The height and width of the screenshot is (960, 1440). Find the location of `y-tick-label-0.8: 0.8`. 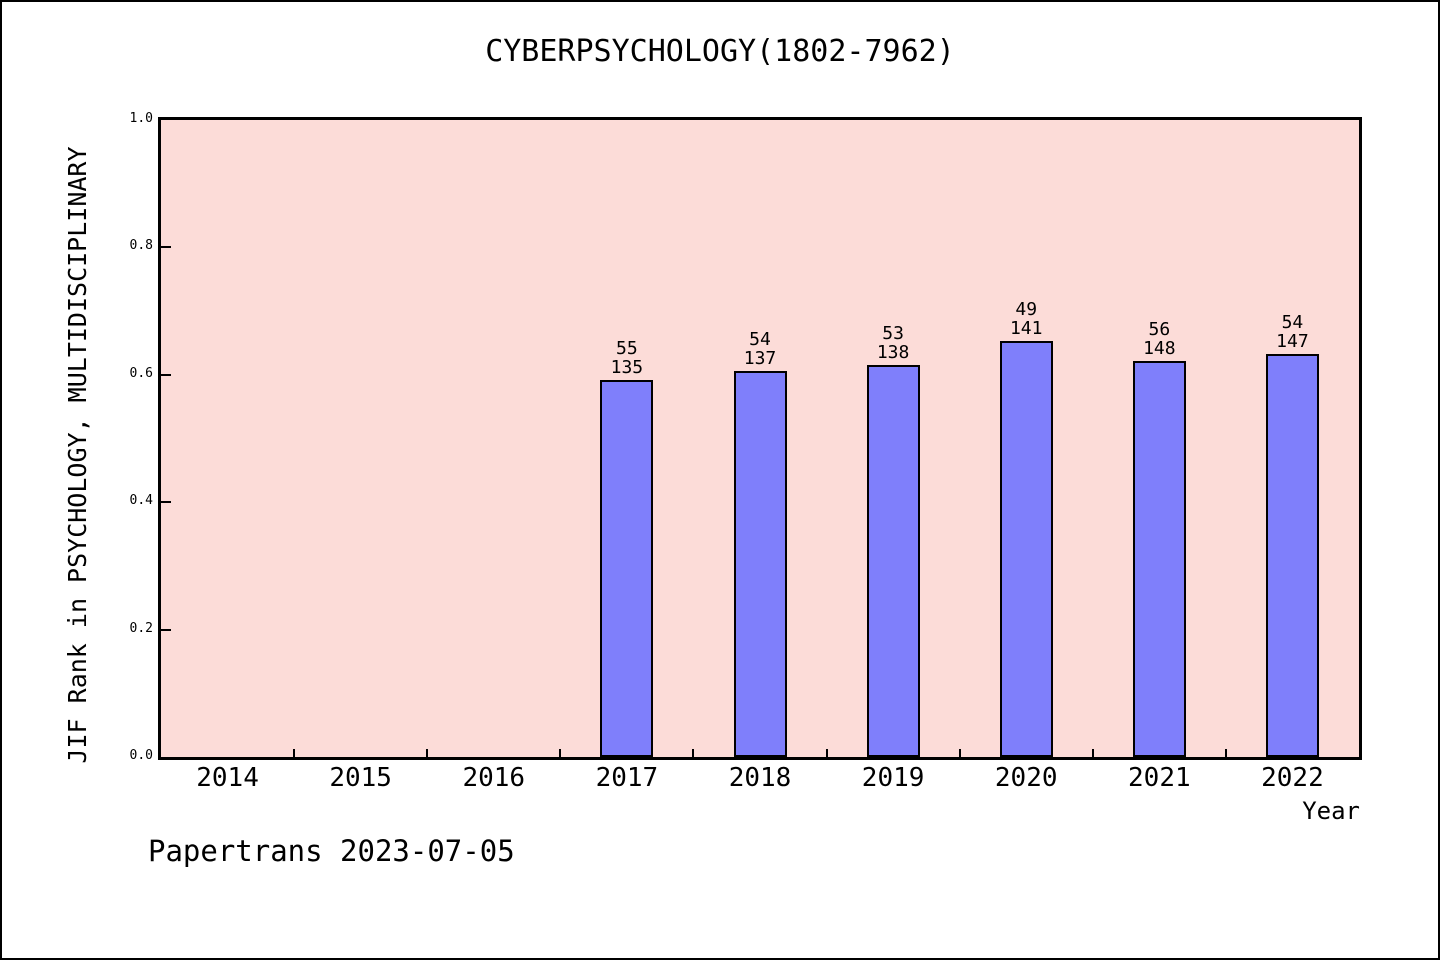

y-tick-label-0.8: 0.8 is located at coordinates (141, 246).